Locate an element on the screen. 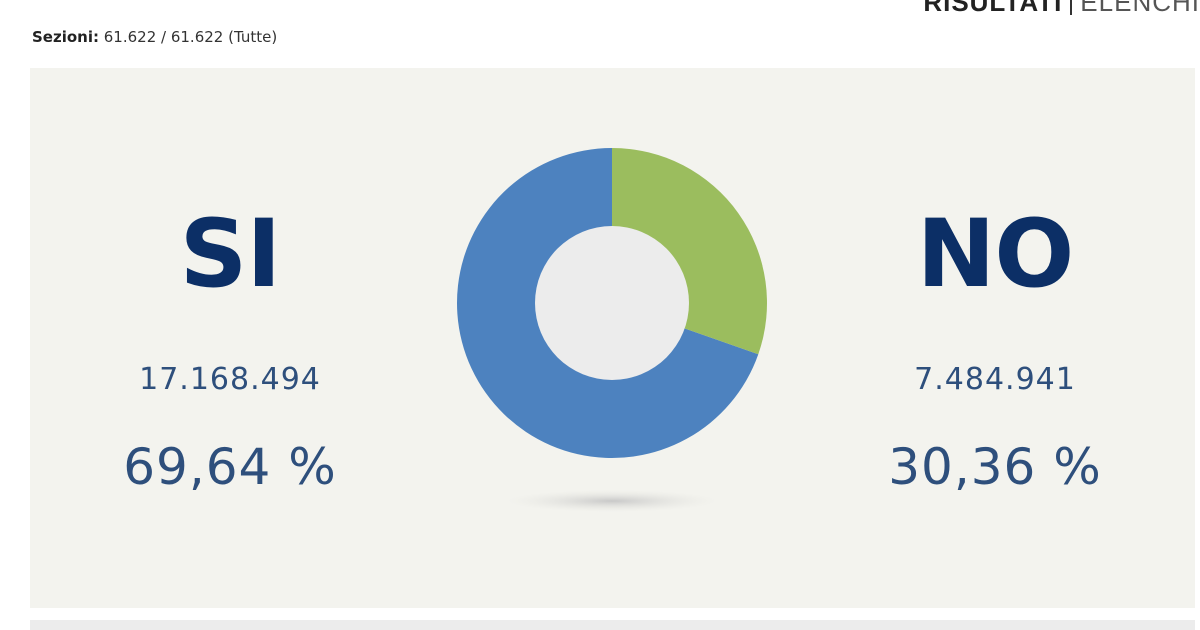 The width and height of the screenshot is (1200, 630). si-label: SI is located at coordinates (230, 254).